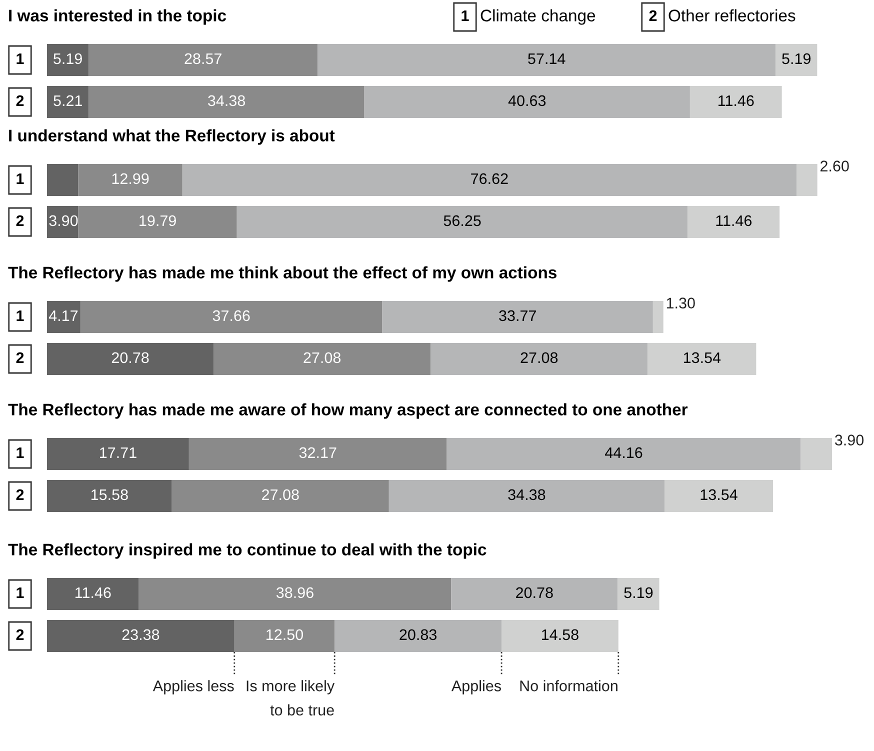  I want to click on chart-title: The Reflectory inspired me to continue to deal with the topic, so click(247, 551).